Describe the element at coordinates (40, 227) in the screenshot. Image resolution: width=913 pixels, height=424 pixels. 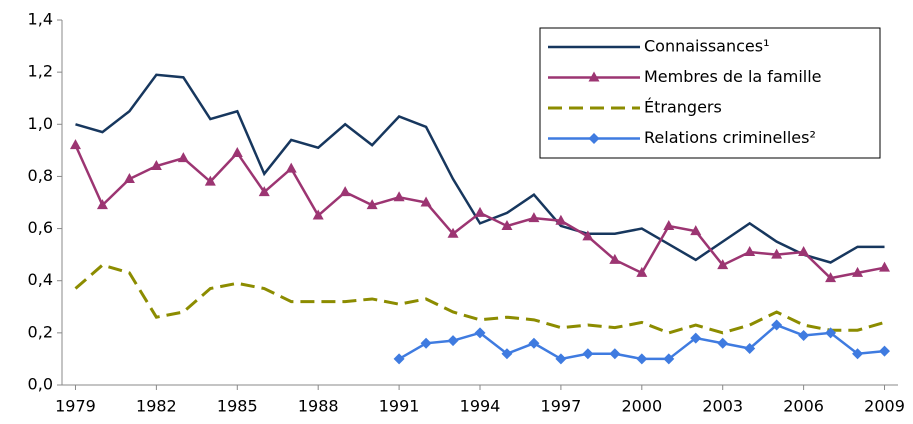
I see `y-tick-label: 0,6` at that location.